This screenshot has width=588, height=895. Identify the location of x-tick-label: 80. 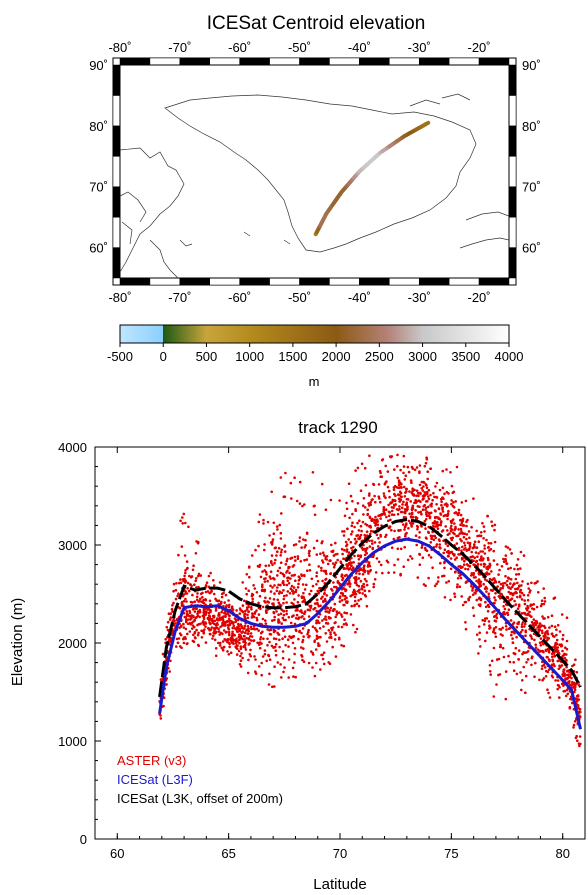
(562, 853).